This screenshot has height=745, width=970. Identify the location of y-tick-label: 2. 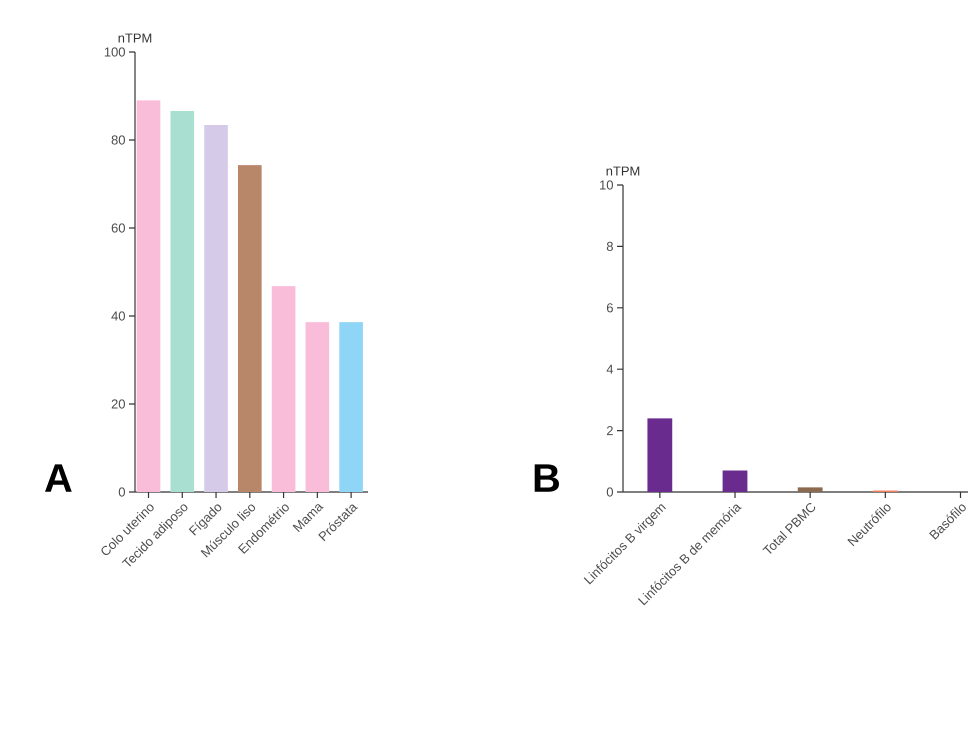
(609, 431).